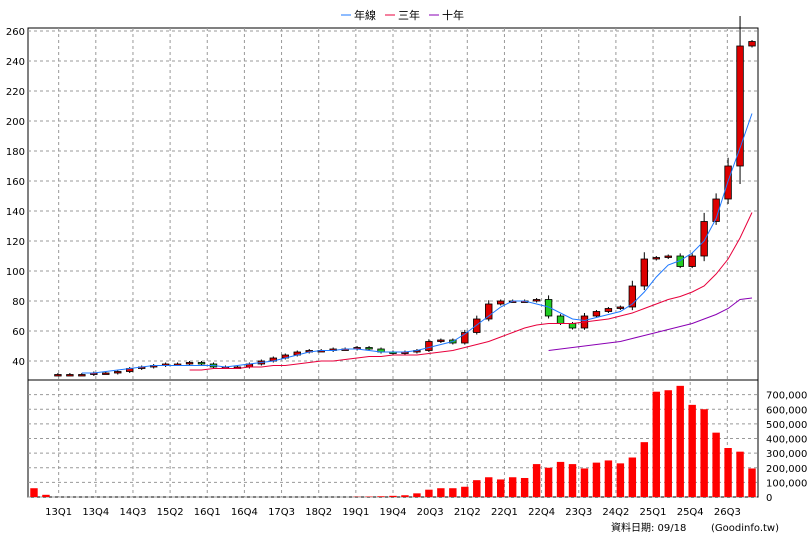  I want to click on price-tick-label: 80, so click(18, 302).